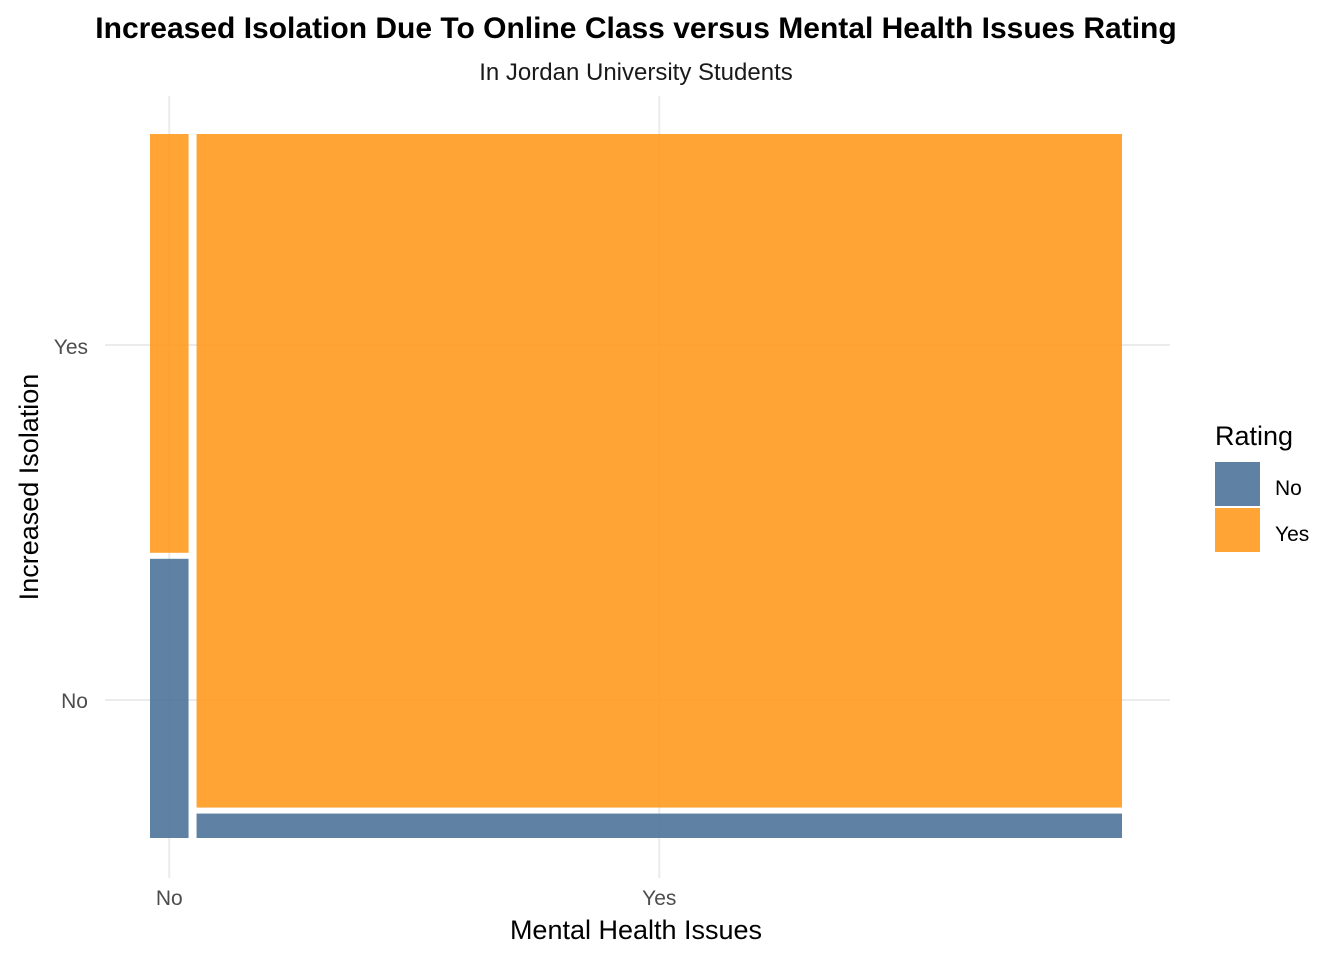 The image size is (1344, 960). What do you see at coordinates (1292, 534) in the screenshot?
I see `legend-label-yes: Yes` at bounding box center [1292, 534].